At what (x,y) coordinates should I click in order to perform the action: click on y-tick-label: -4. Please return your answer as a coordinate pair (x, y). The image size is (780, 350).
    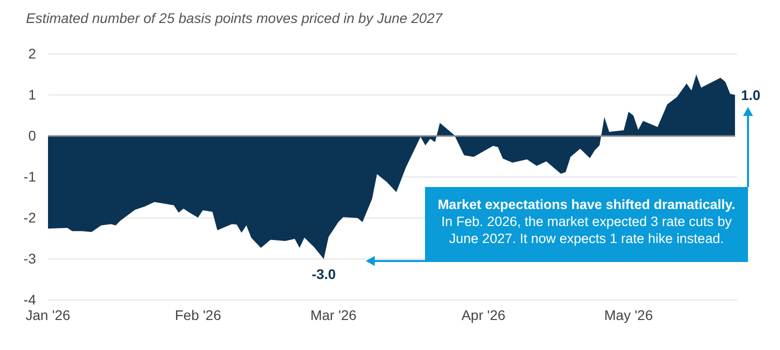
    Looking at the image, I should click on (30, 299).